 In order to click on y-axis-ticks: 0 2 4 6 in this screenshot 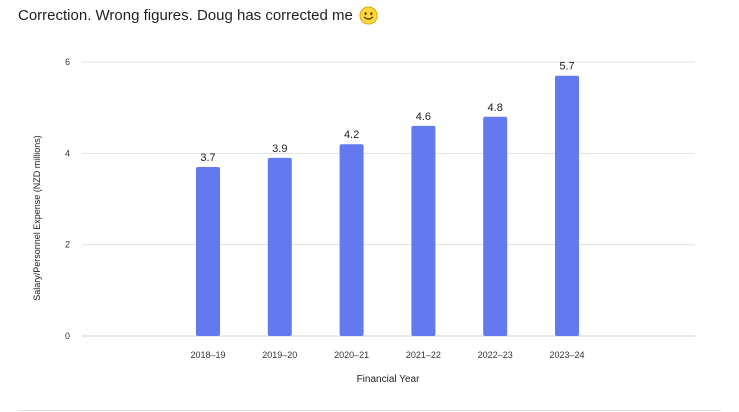, I will do `click(67, 199)`.